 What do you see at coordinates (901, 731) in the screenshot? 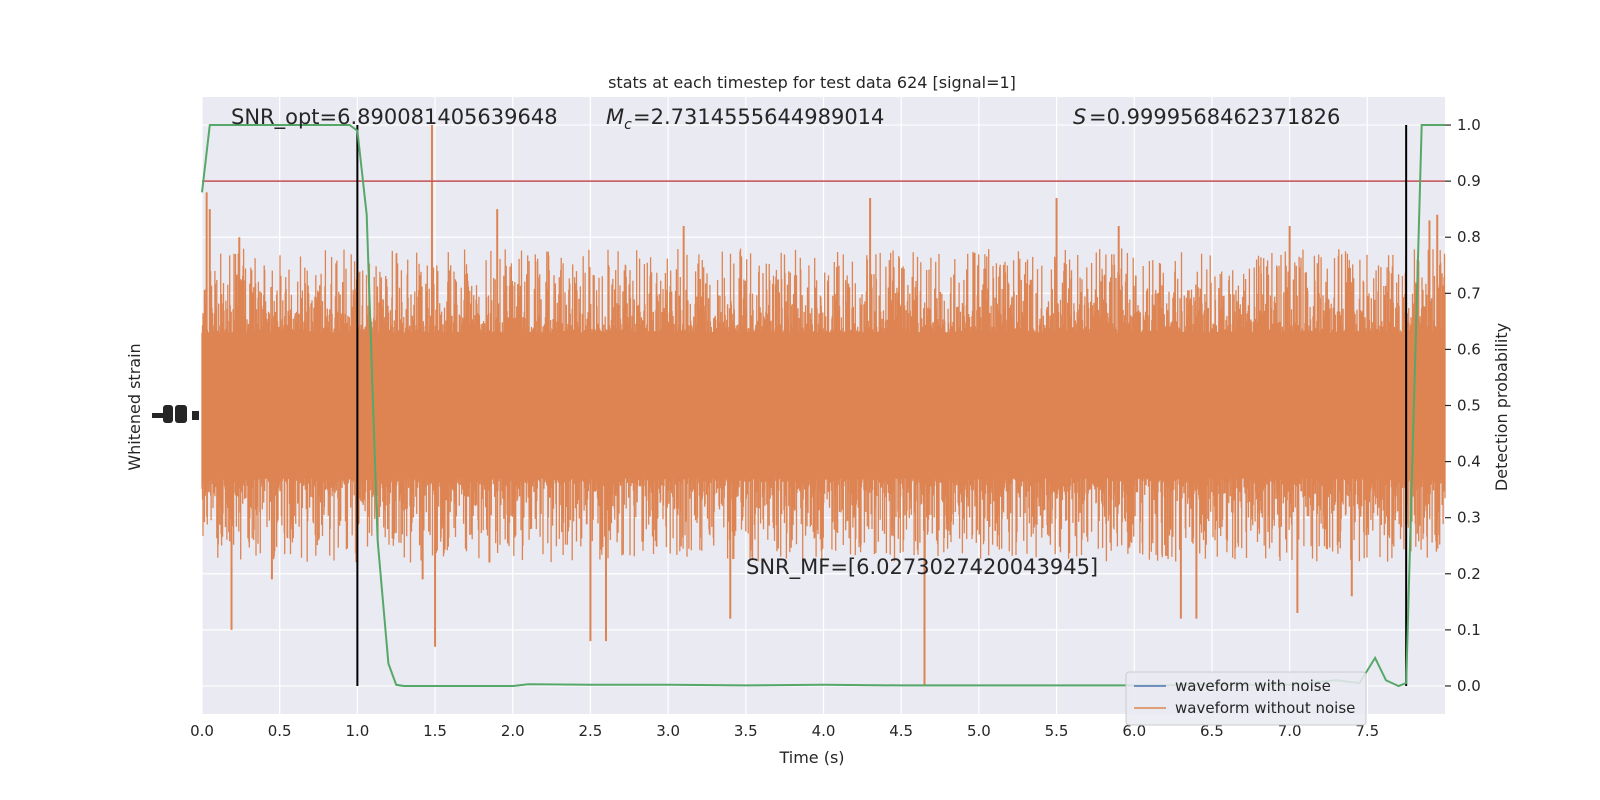
I see `x-tick-label: 4.5` at bounding box center [901, 731].